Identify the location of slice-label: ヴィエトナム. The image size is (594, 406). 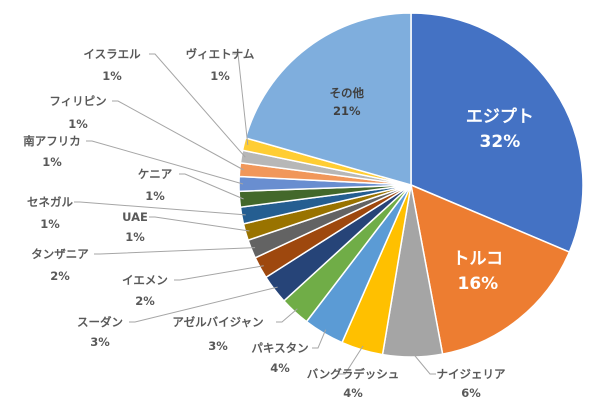
(220, 54).